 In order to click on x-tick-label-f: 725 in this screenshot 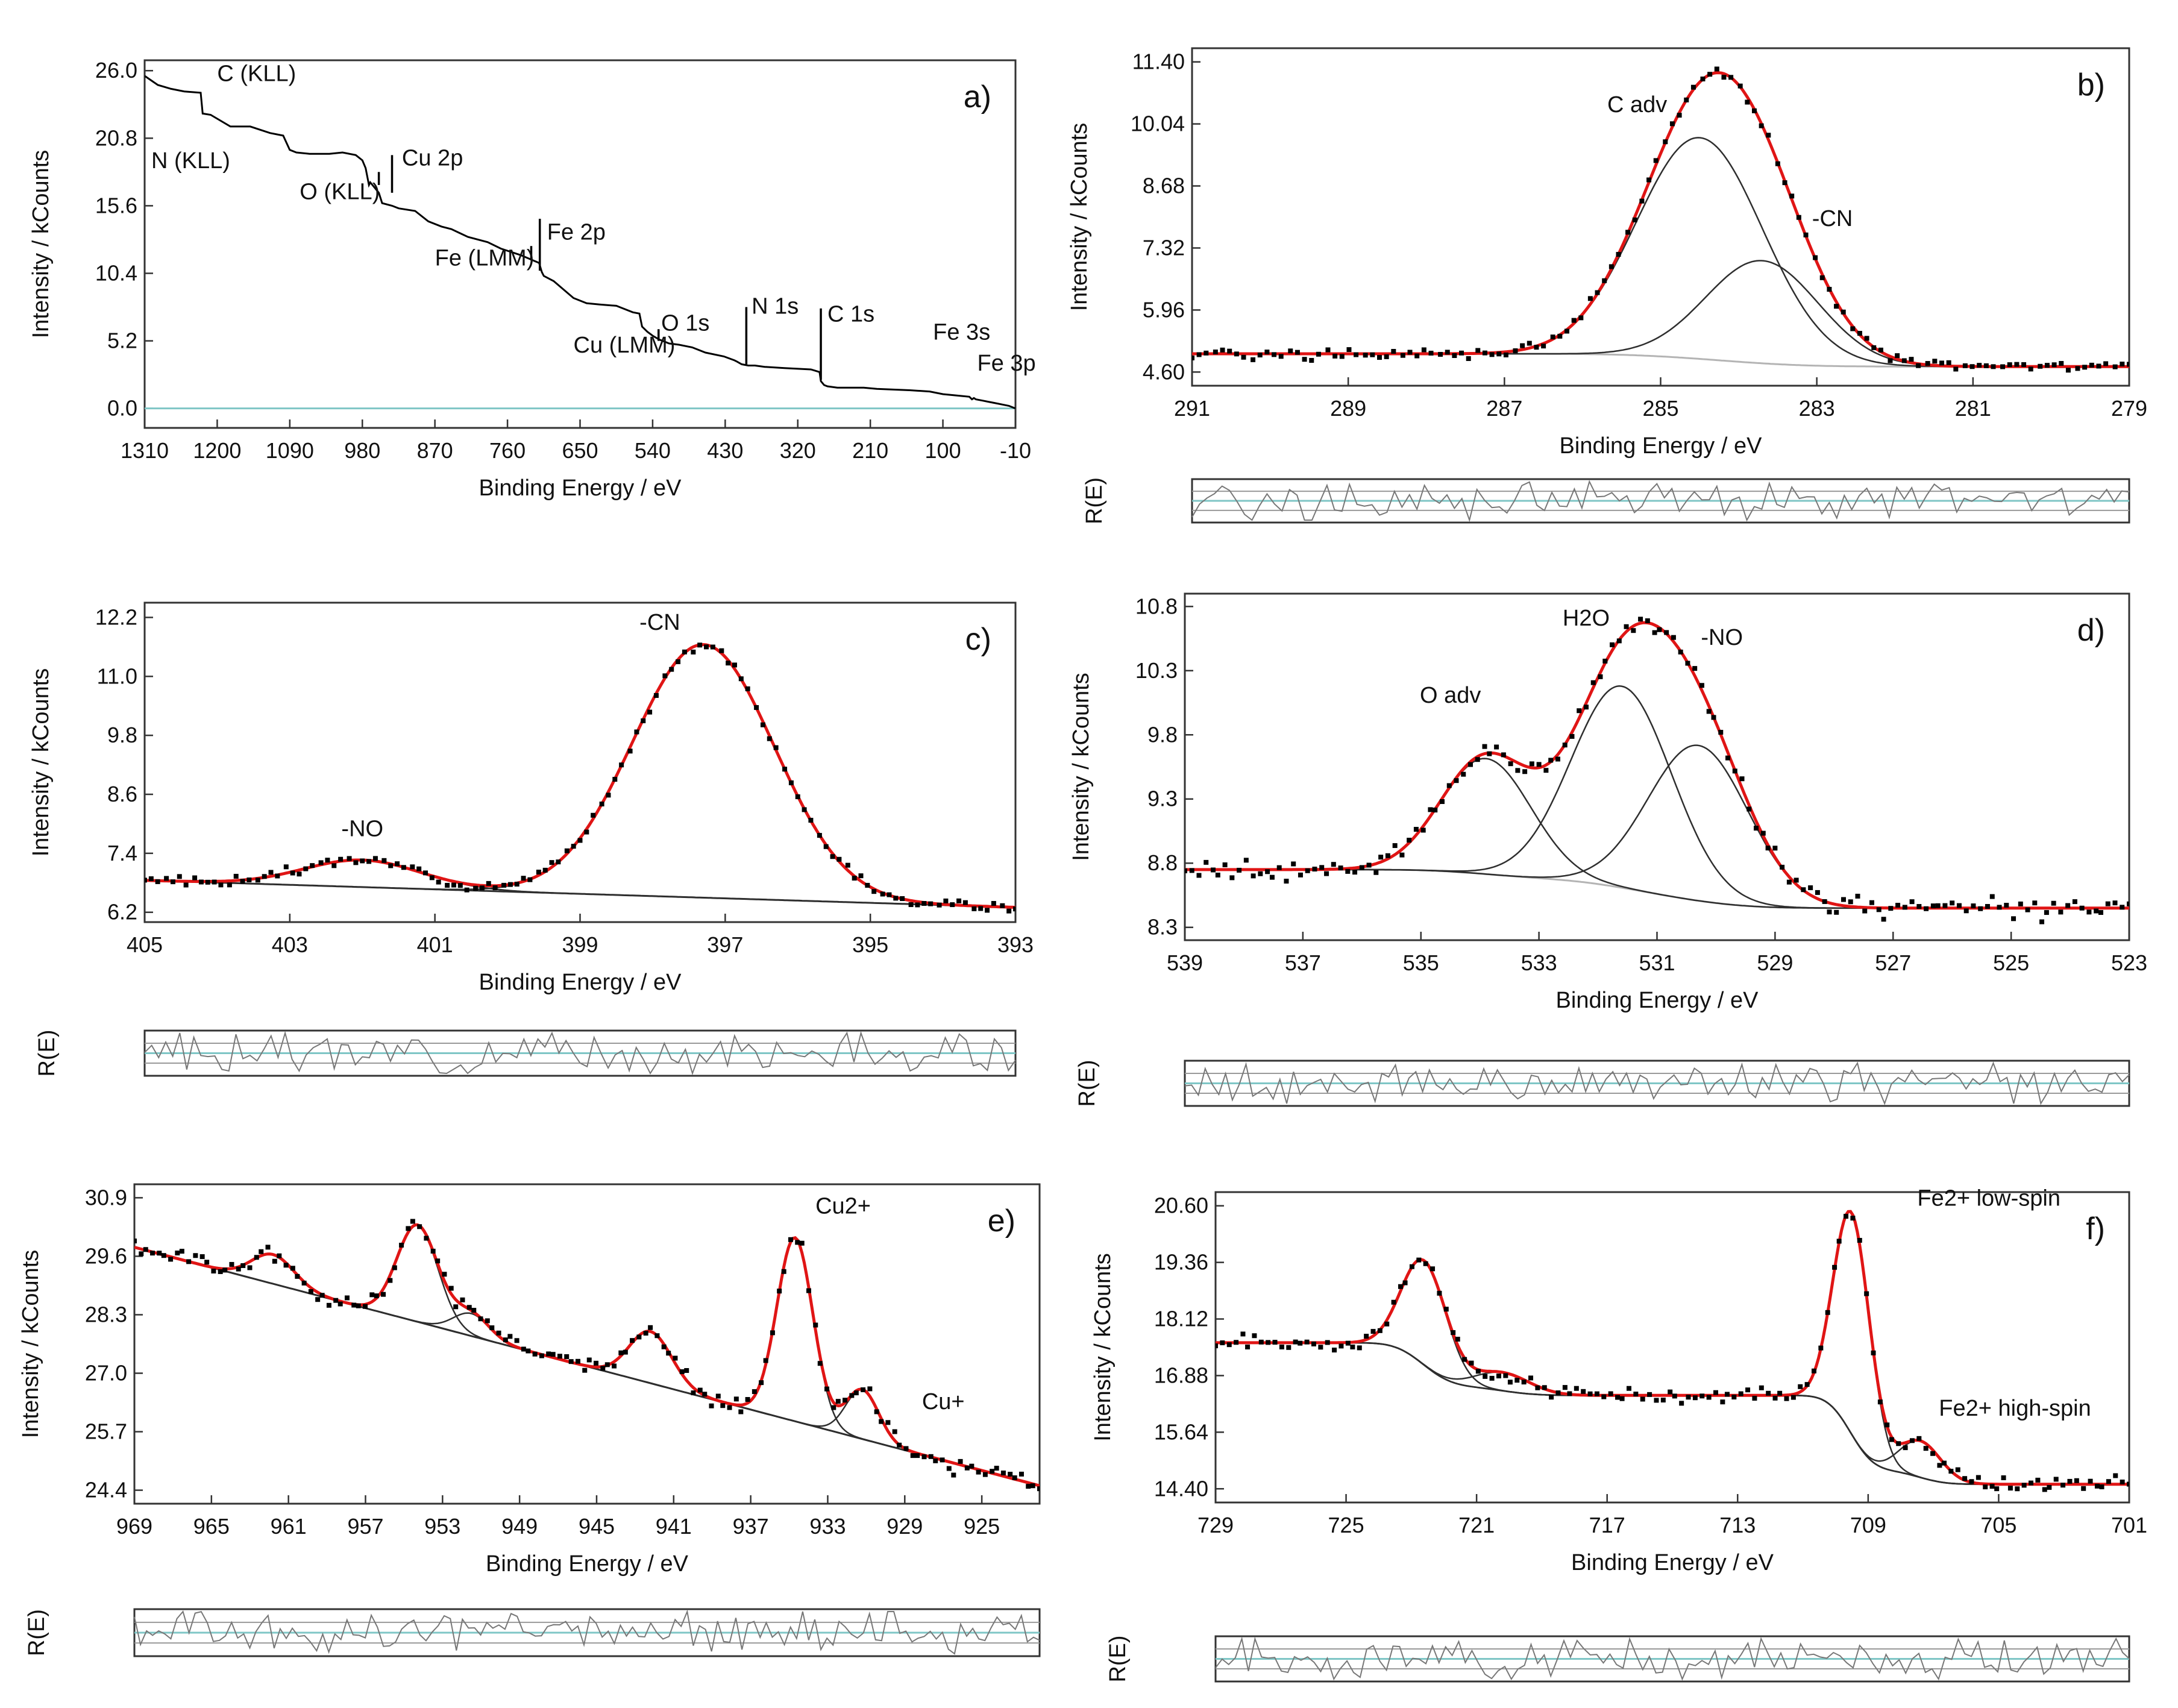, I will do `click(1346, 1525)`.